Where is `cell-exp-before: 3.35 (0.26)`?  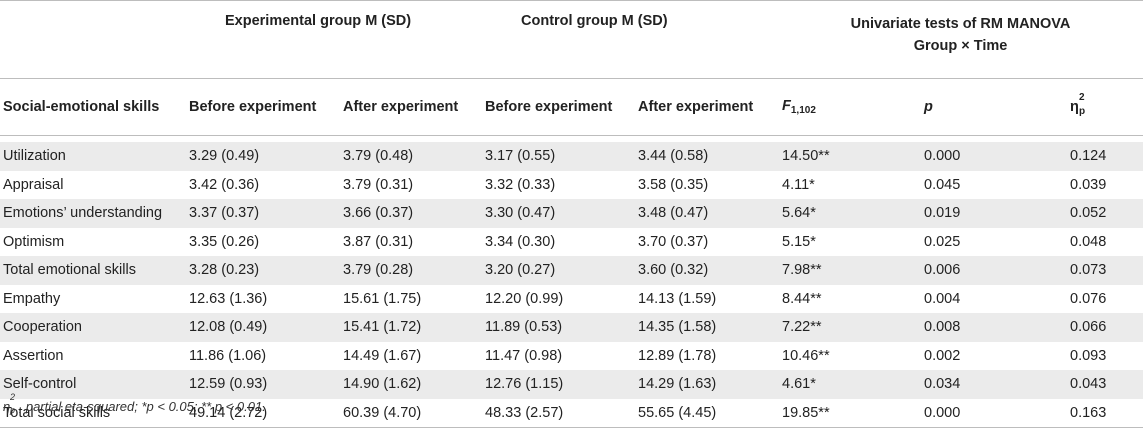 cell-exp-before: 3.35 (0.26) is located at coordinates (262, 241).